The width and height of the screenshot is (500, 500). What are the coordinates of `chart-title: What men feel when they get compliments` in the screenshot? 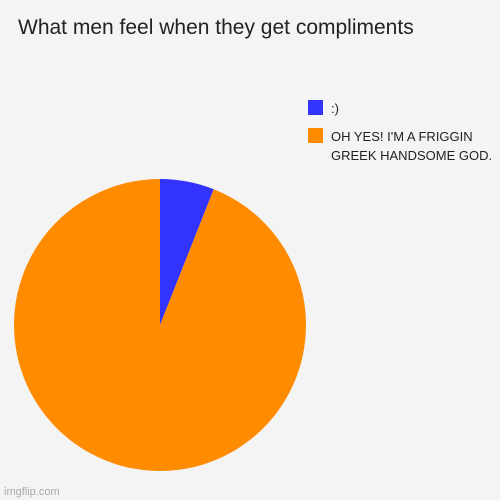 It's located at (216, 27).